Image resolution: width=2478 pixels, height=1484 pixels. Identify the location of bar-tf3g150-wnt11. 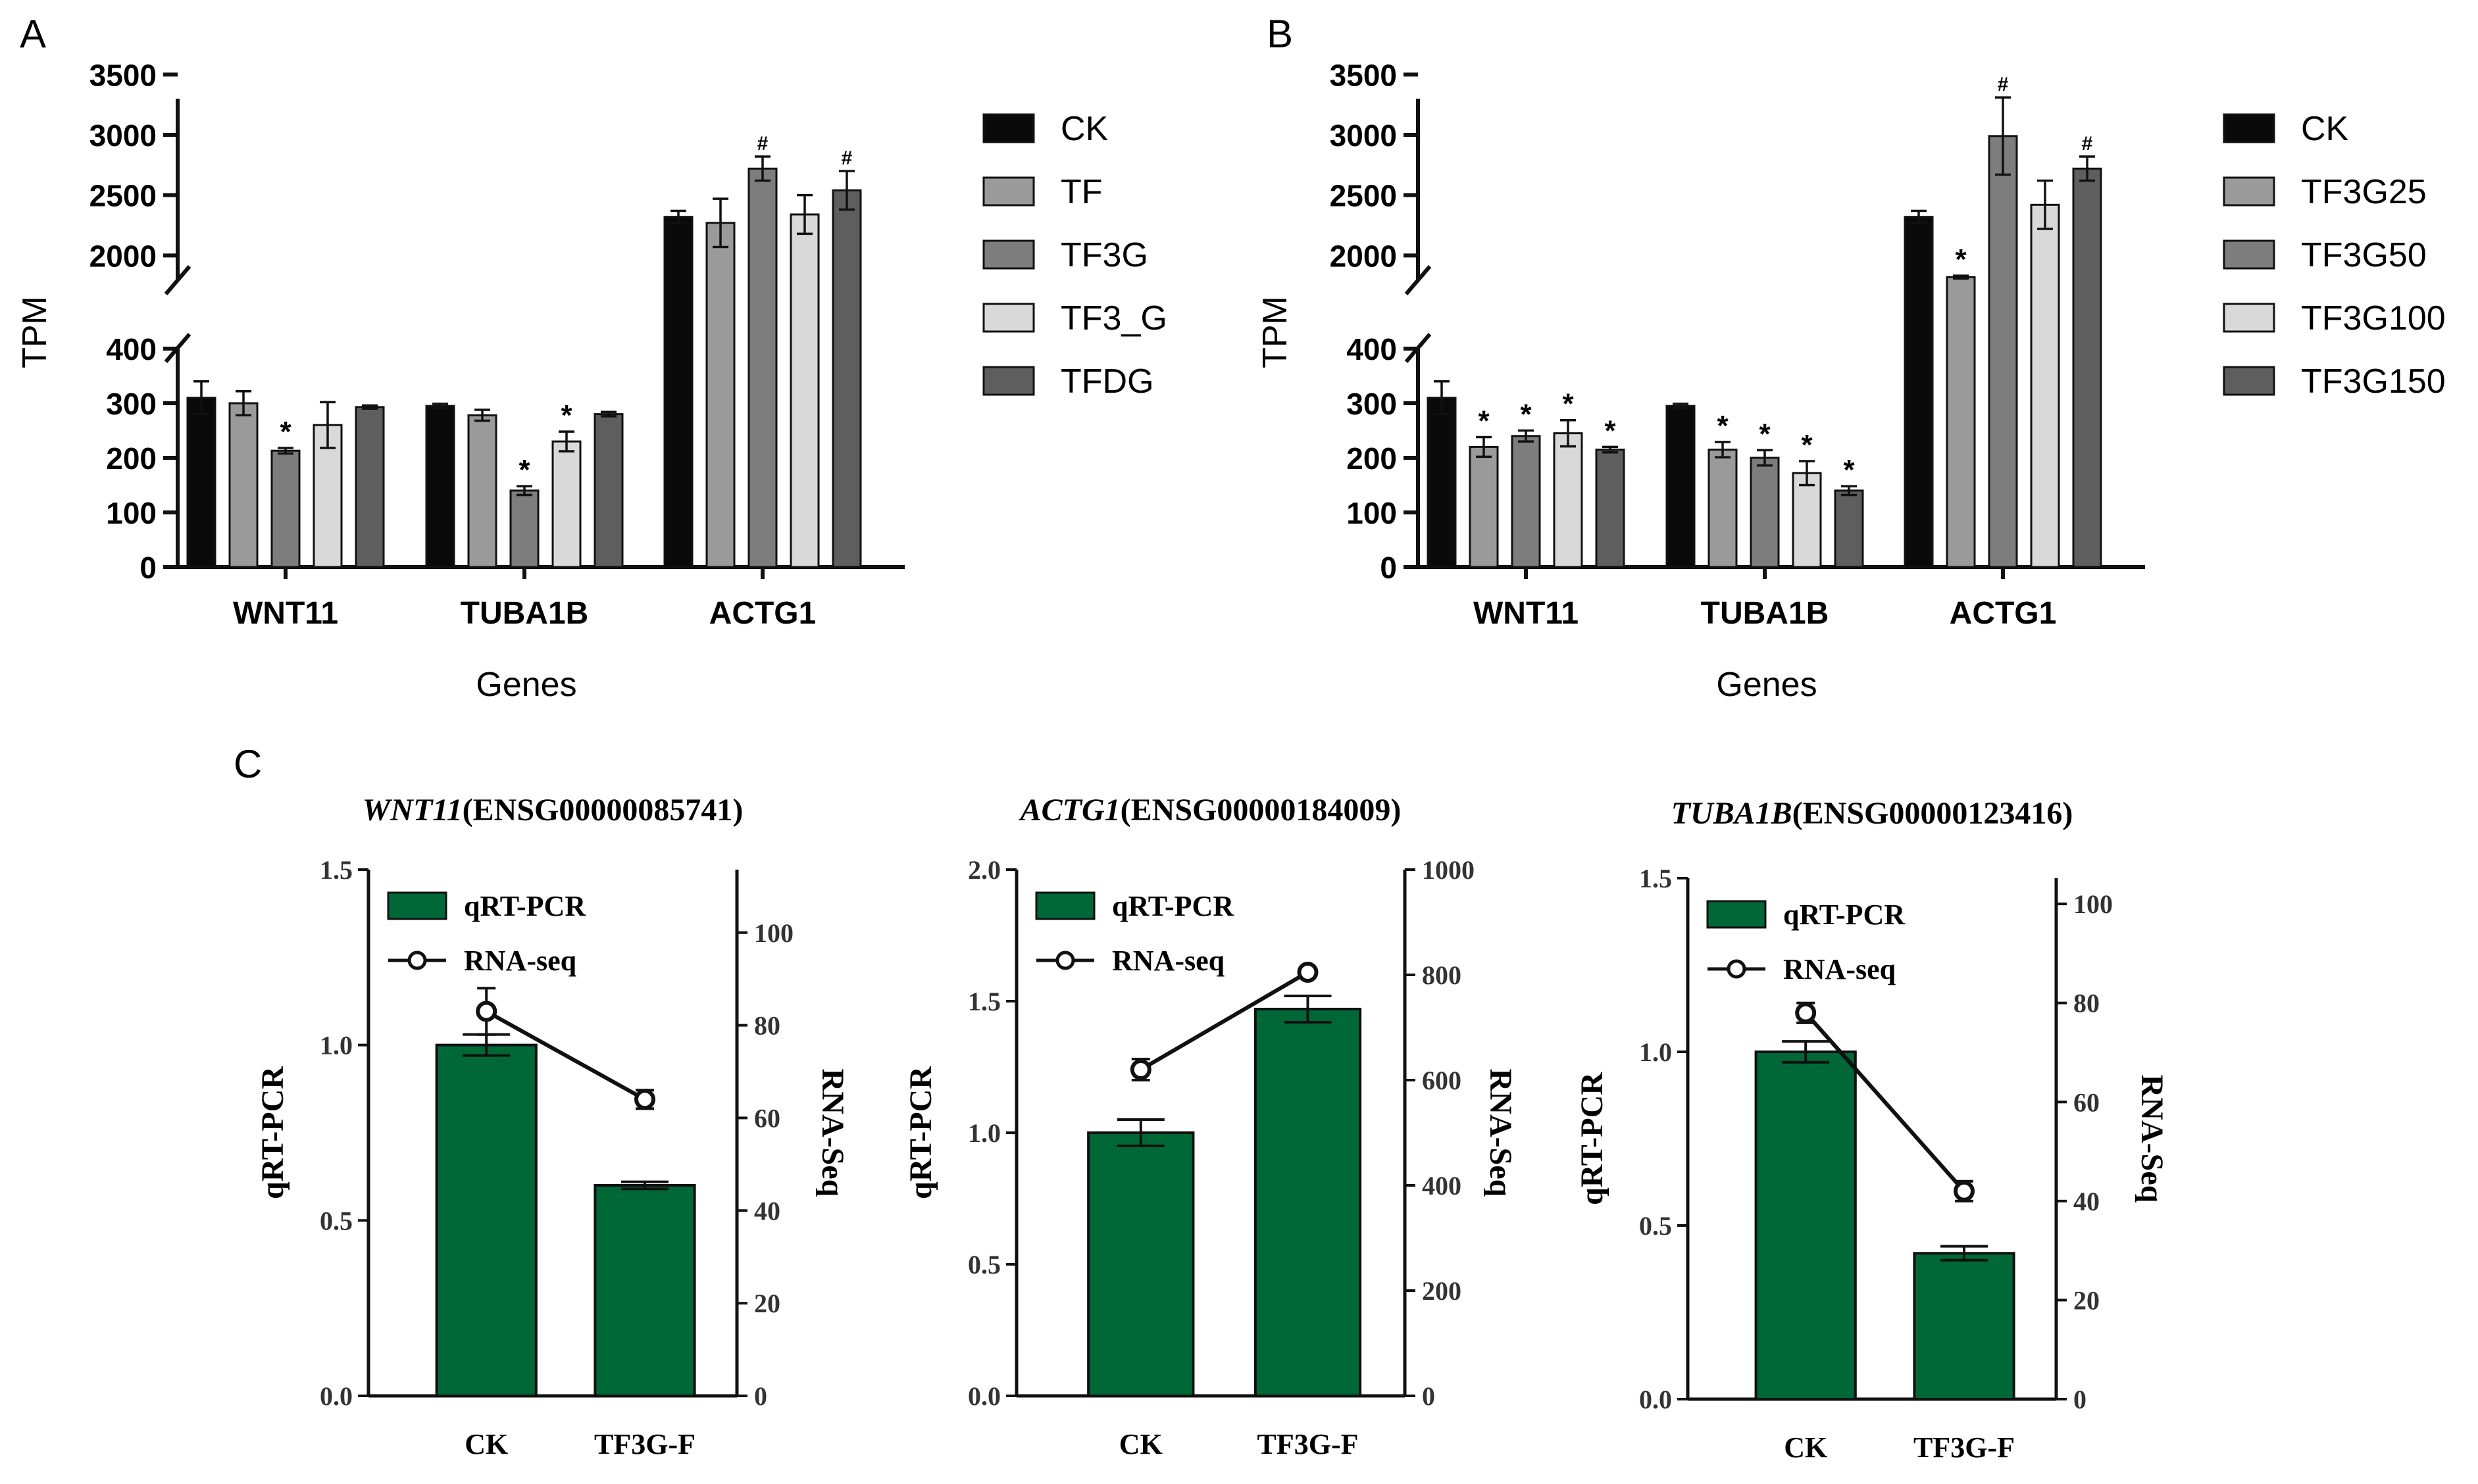
(1610, 508).